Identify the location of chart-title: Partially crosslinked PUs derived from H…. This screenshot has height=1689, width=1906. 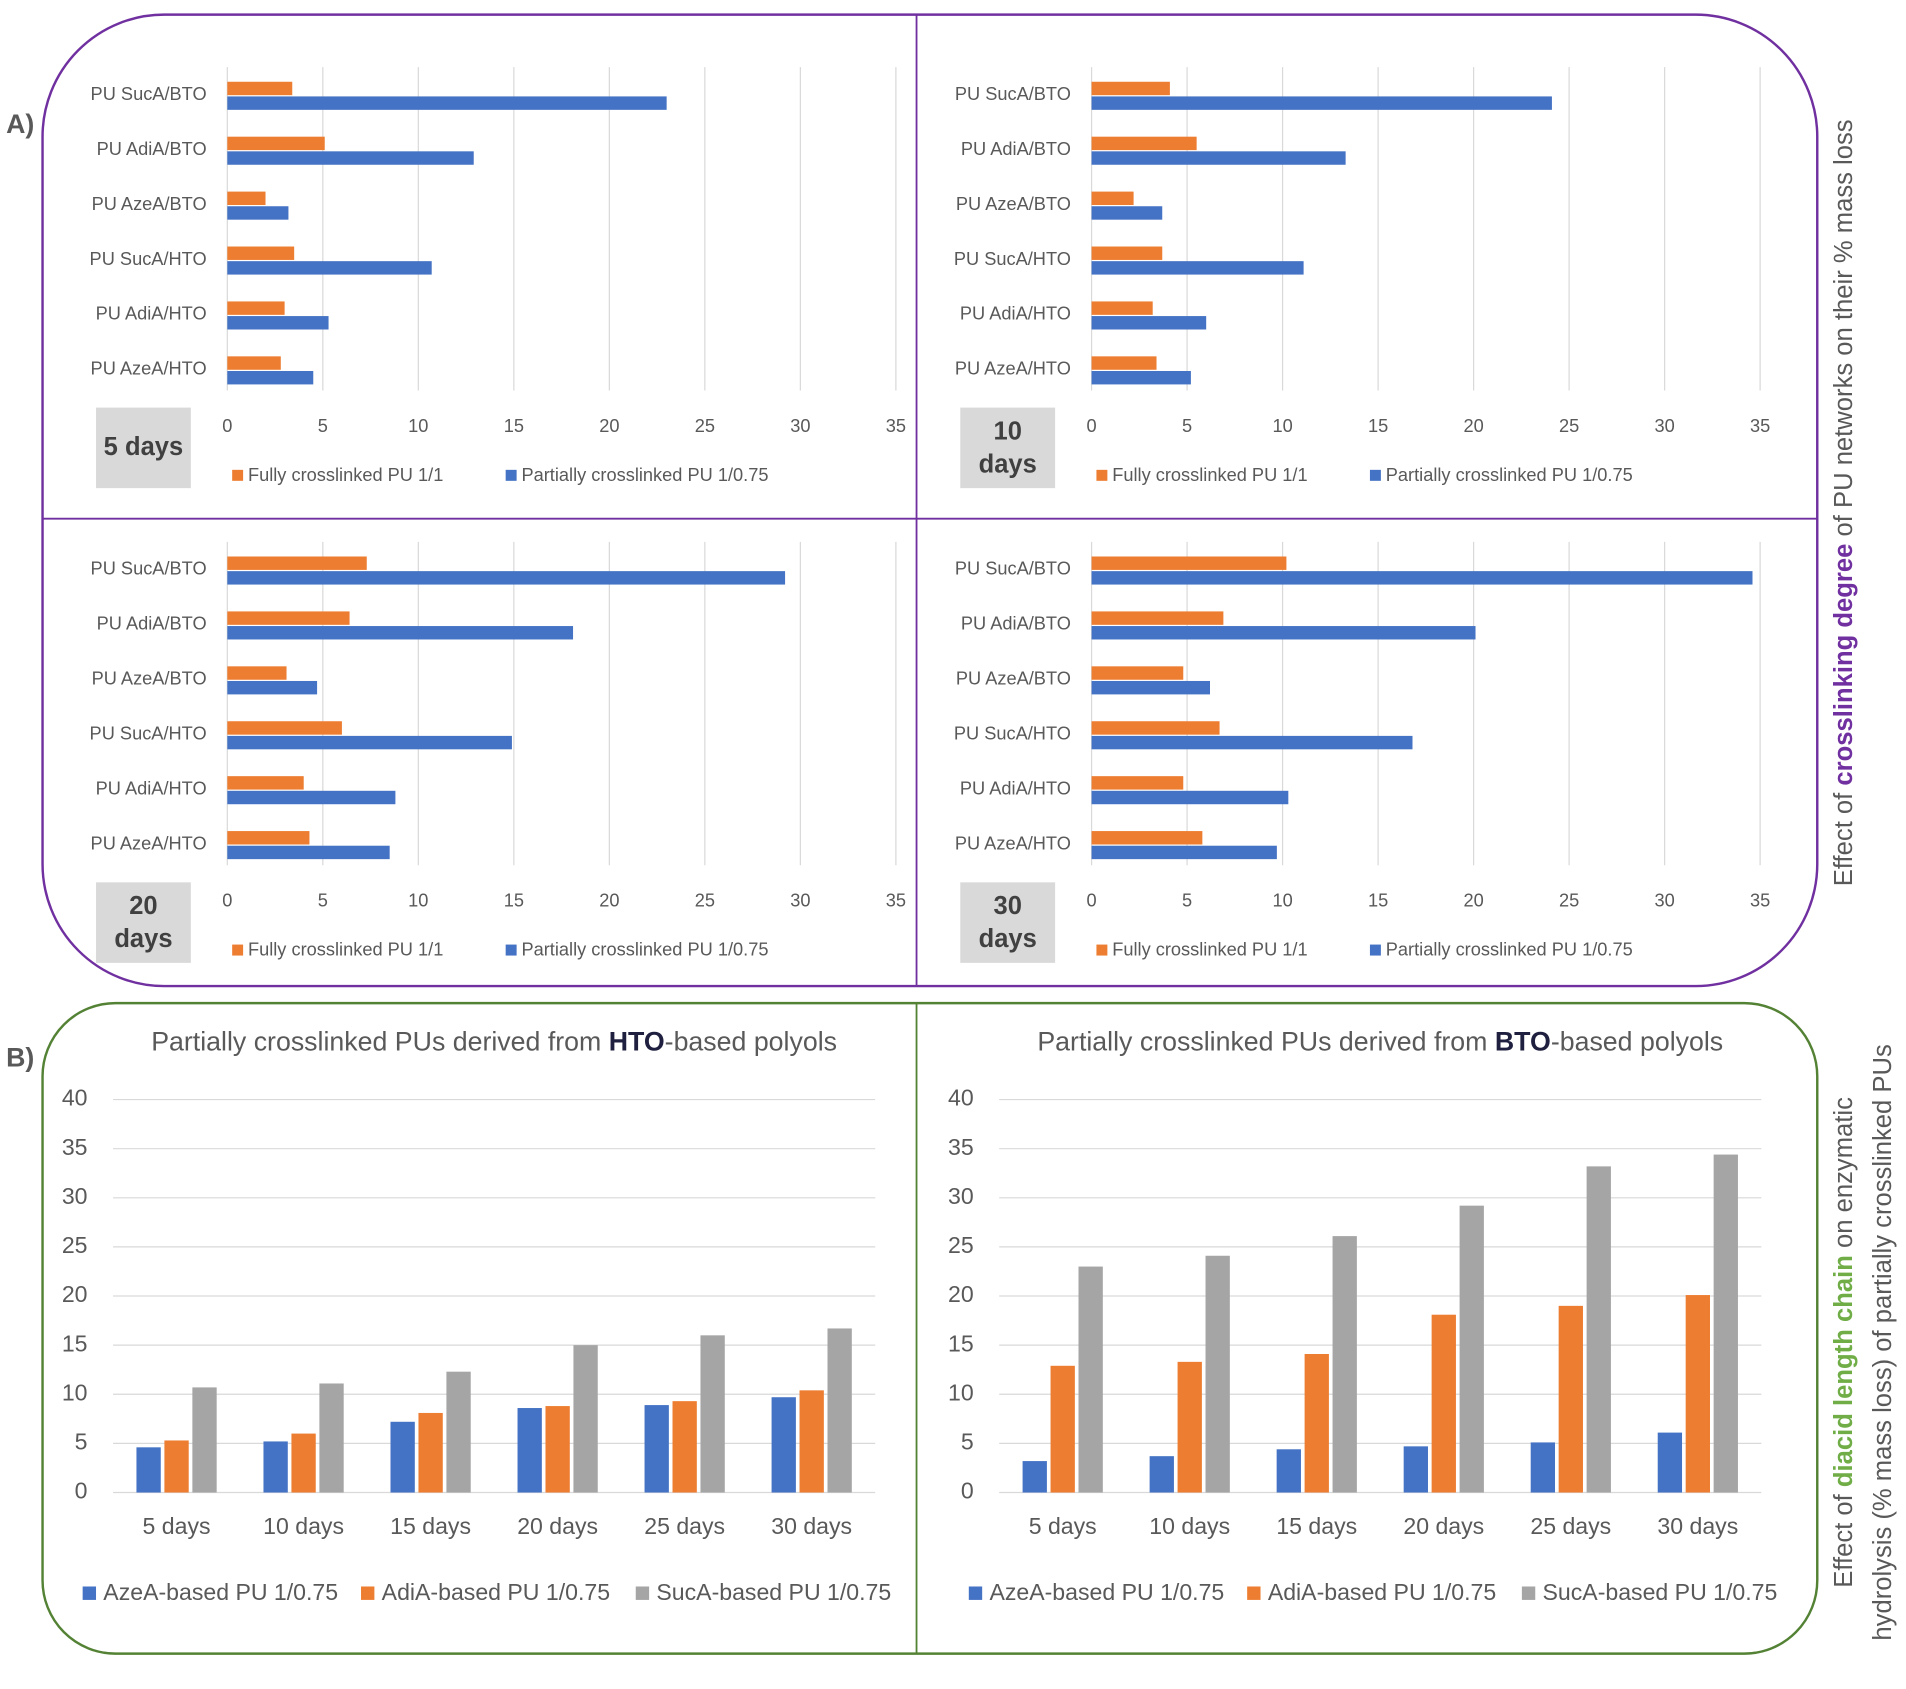
(494, 1041).